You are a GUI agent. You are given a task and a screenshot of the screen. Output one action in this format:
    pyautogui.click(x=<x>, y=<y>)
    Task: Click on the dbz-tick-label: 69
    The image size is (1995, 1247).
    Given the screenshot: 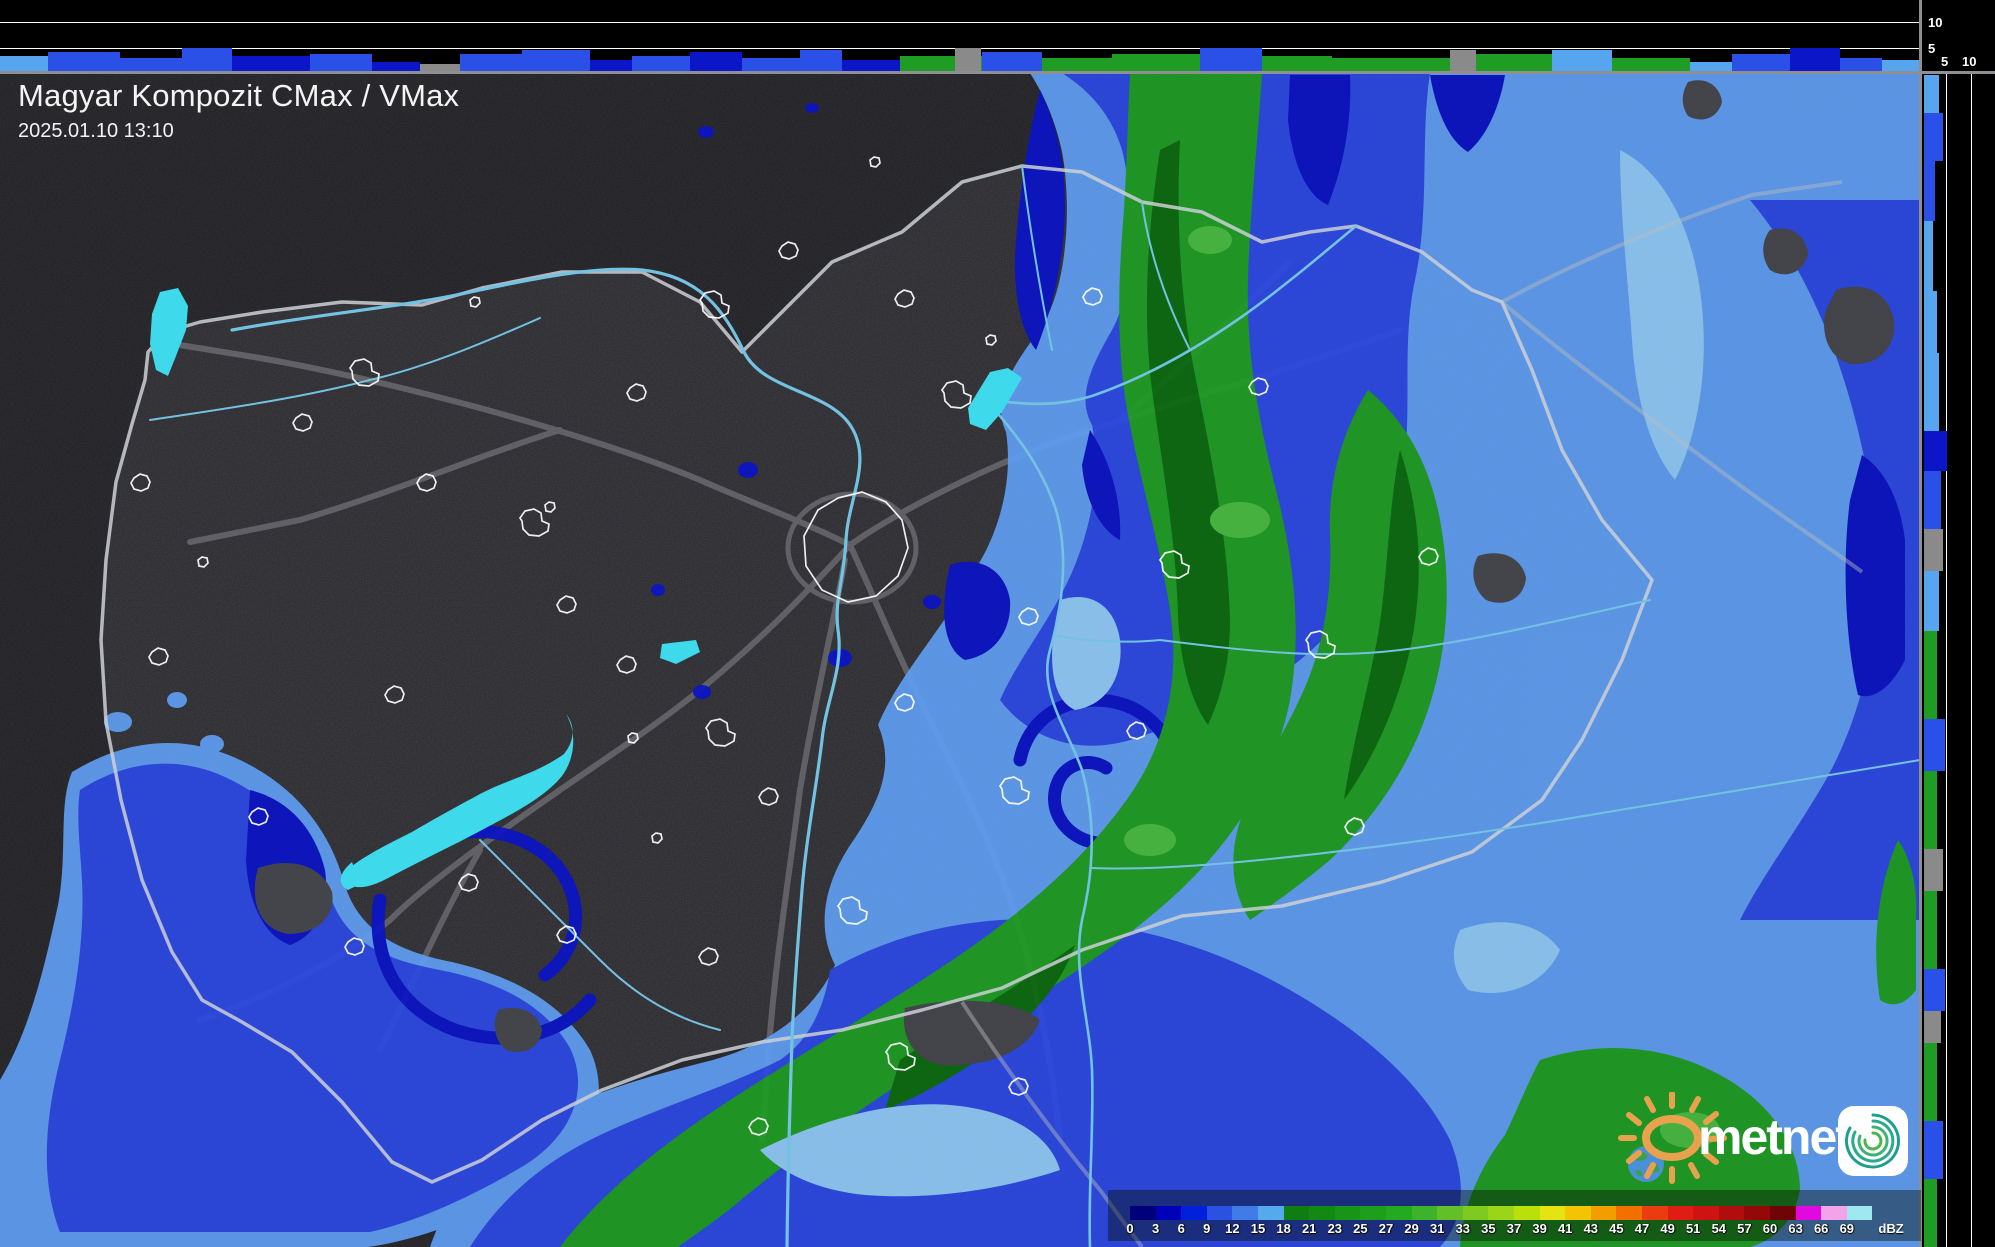 What is the action you would take?
    pyautogui.click(x=1847, y=1228)
    